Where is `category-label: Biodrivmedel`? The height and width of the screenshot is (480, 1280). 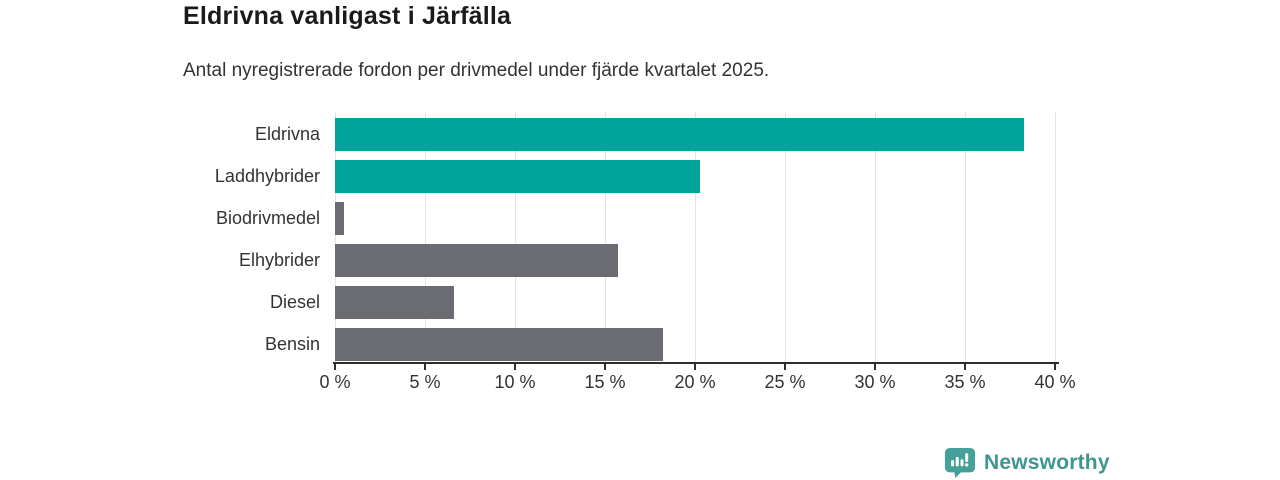
category-label: Biodrivmedel is located at coordinates (267, 218).